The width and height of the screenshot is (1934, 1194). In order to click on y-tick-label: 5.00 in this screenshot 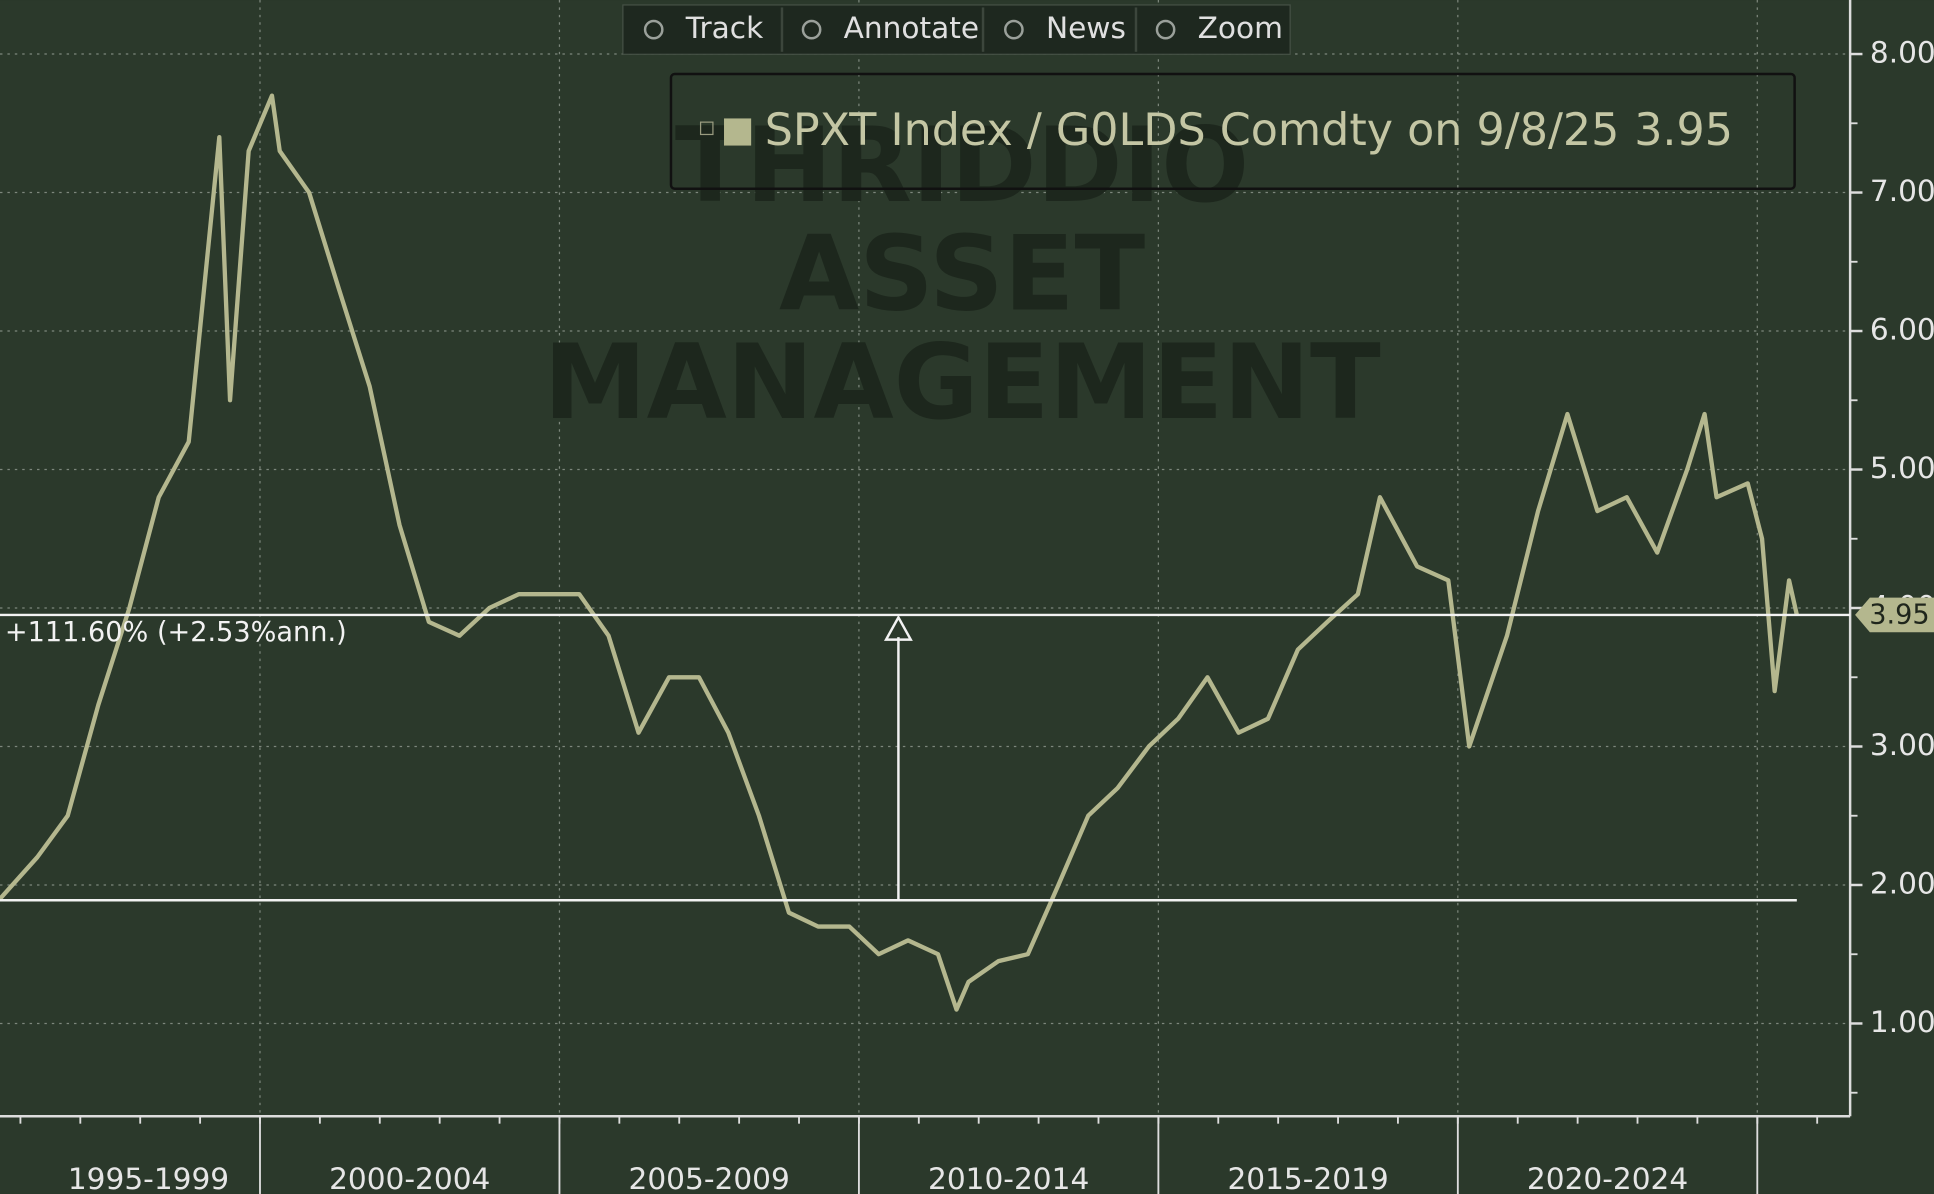, I will do `click(1902, 468)`.